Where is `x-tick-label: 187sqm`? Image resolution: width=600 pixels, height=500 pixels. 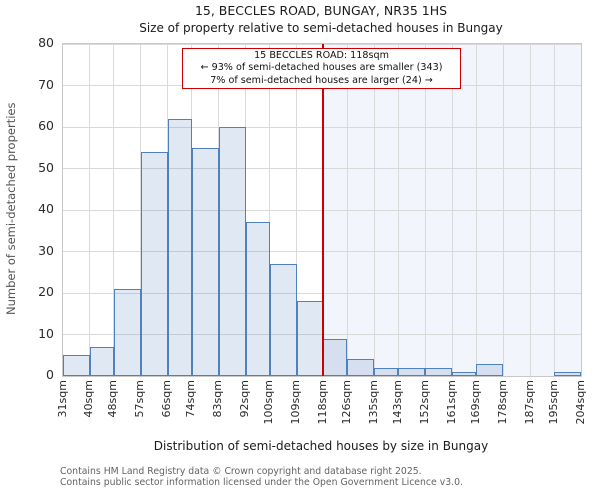
x-tick-label: 187sqm is located at coordinates (529, 402).